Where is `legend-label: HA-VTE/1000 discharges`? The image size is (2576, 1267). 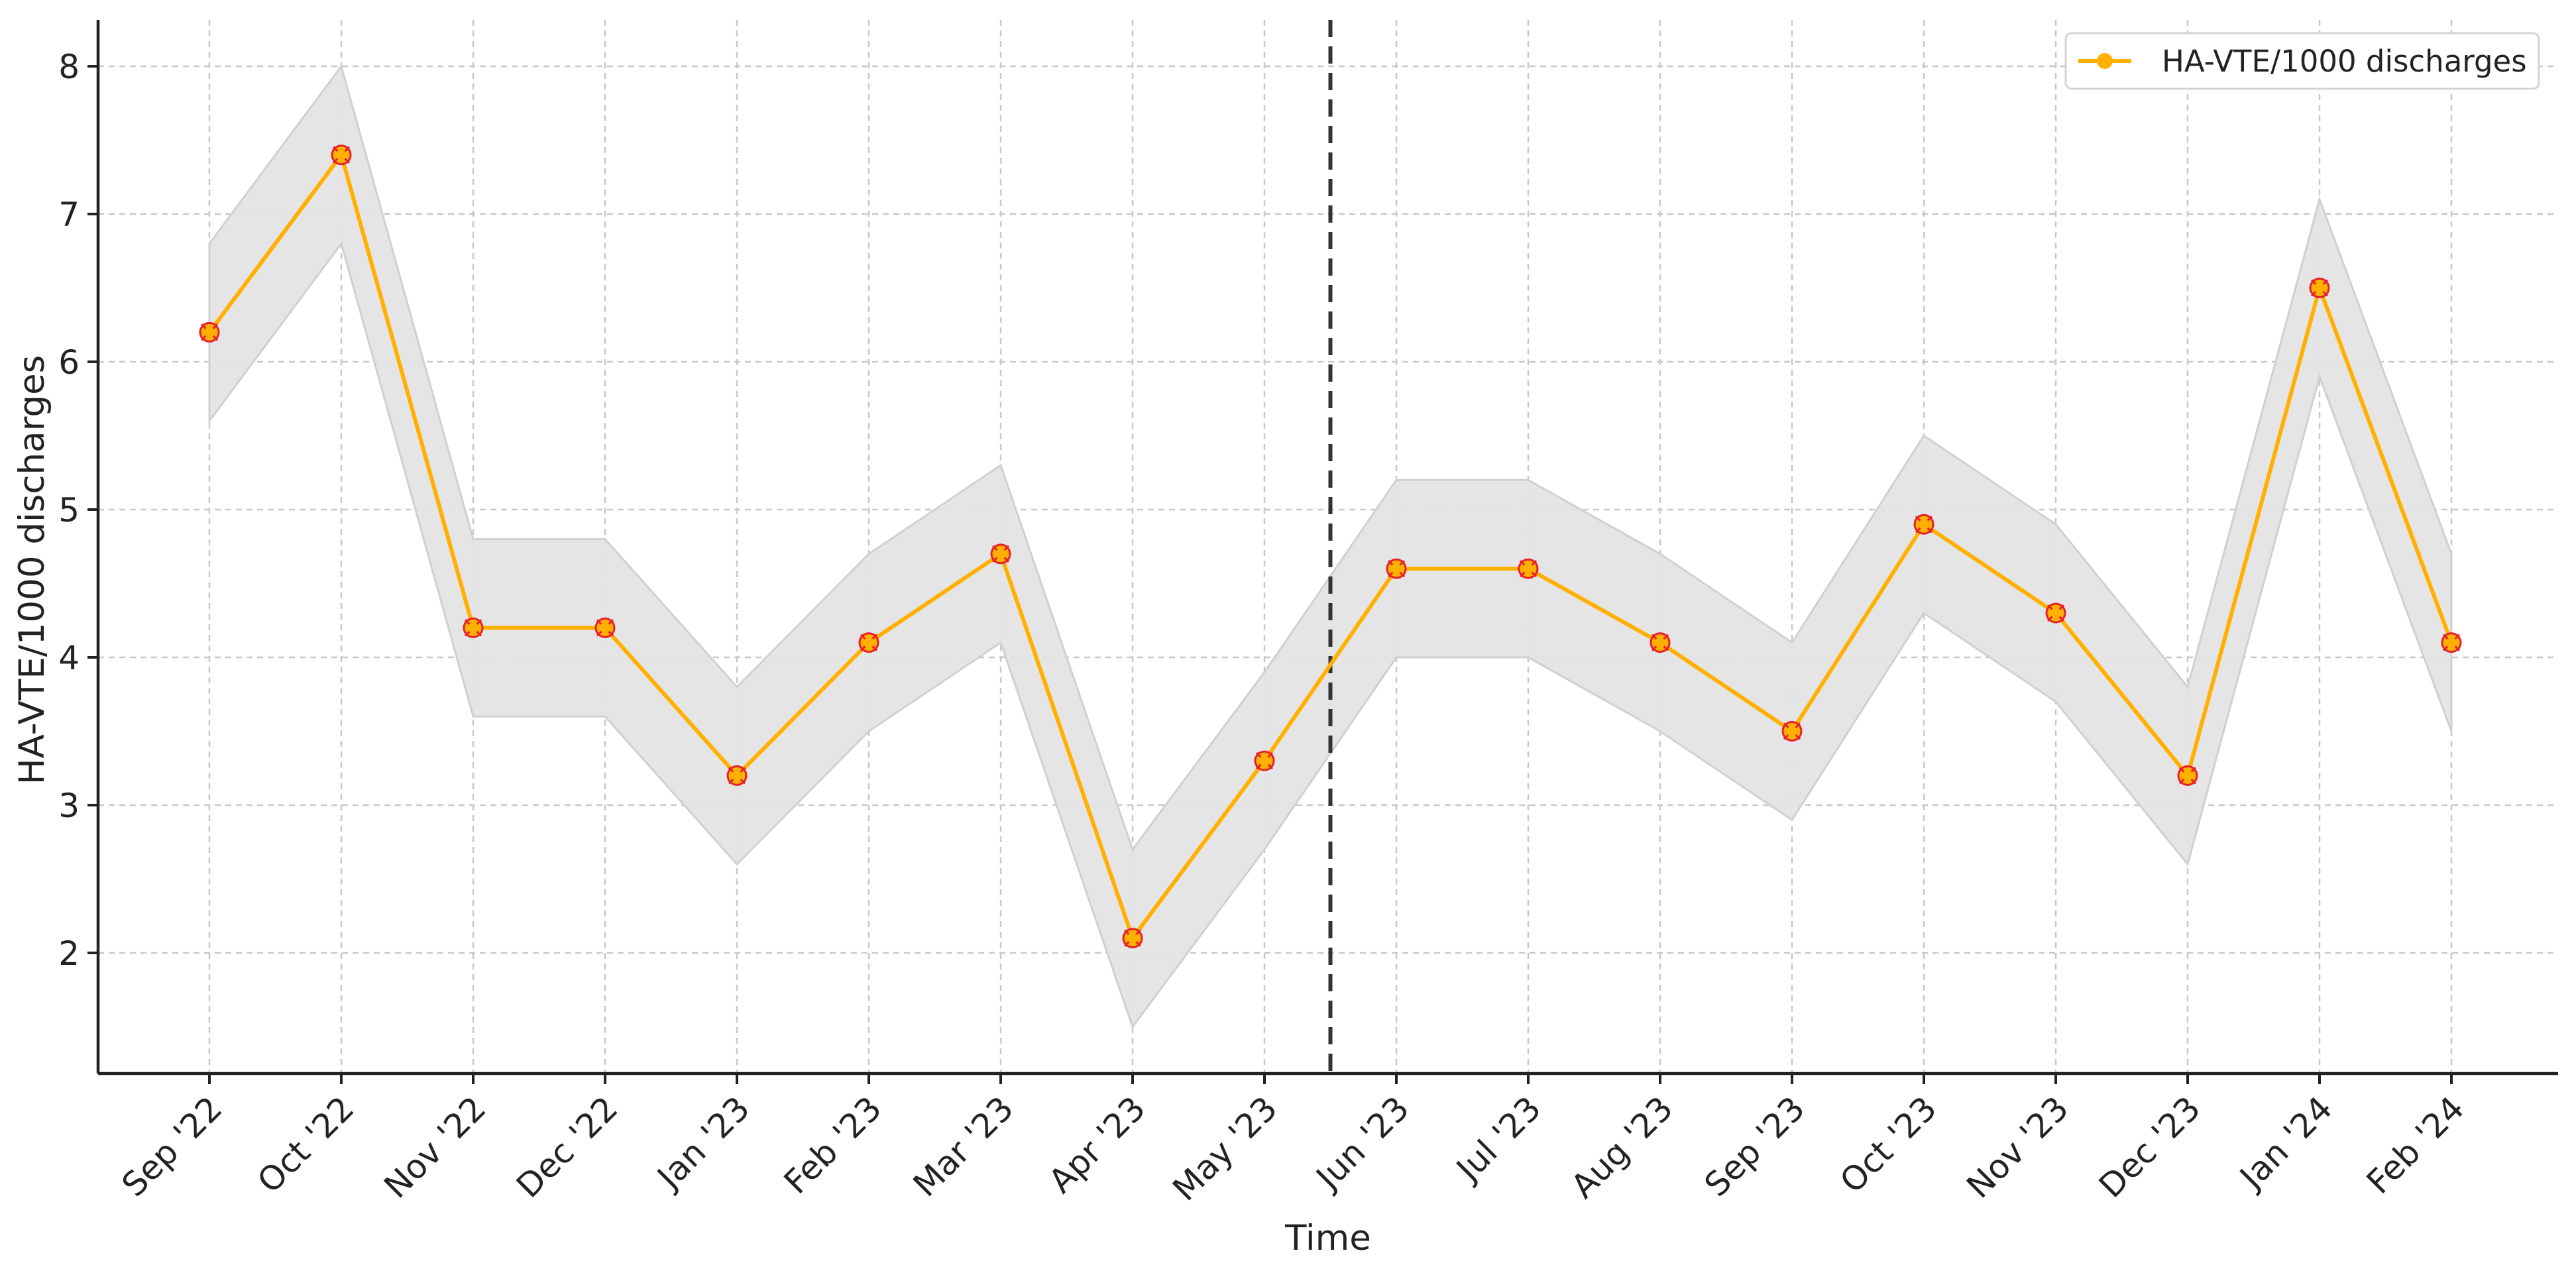
legend-label: HA-VTE/1000 discharges is located at coordinates (2345, 62).